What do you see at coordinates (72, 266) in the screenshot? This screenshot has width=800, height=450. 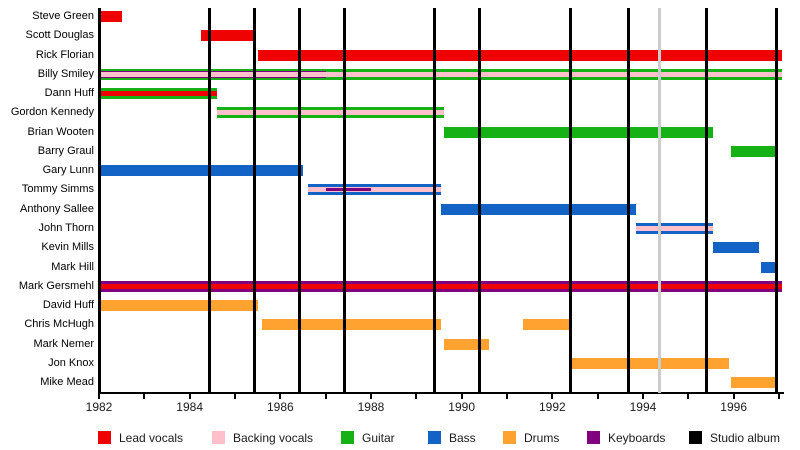 I see `member-name: Mark Hill` at bounding box center [72, 266].